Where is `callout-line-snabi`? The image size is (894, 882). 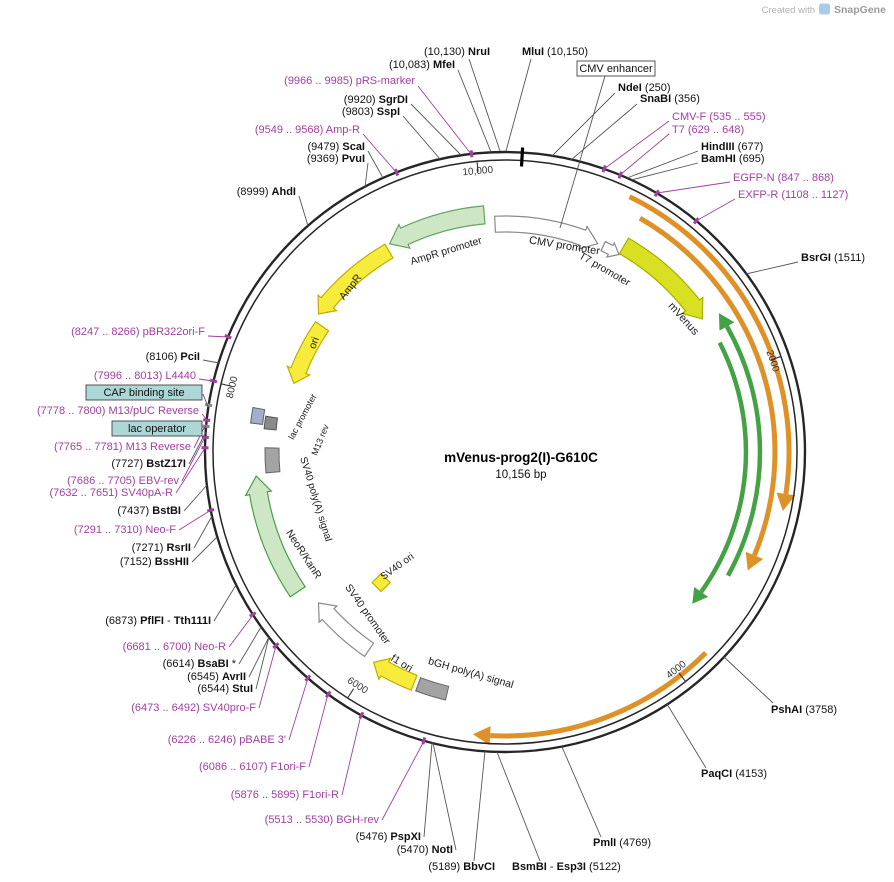 callout-line-snabi is located at coordinates (604, 132).